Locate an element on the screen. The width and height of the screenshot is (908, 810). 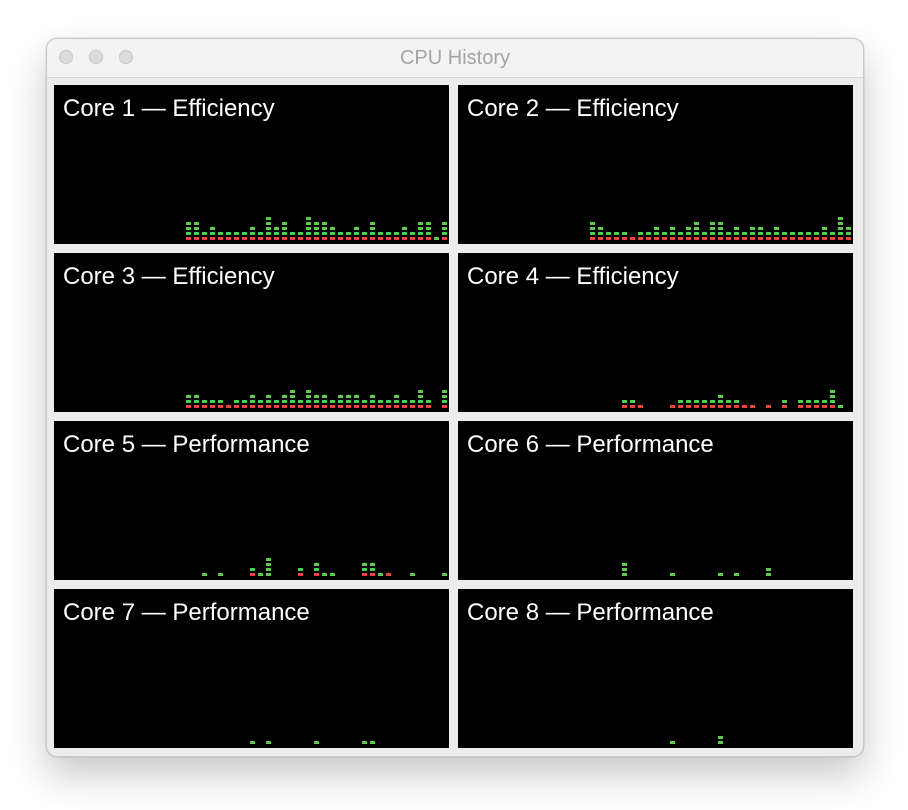
core-panel-8: Core 8 — Performance is located at coordinates (655, 668).